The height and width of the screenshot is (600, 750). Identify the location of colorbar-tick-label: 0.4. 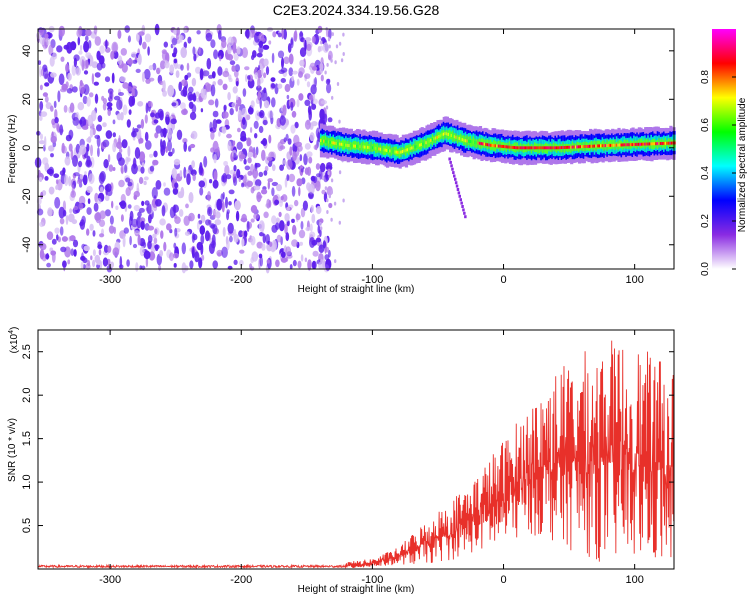
(705, 173).